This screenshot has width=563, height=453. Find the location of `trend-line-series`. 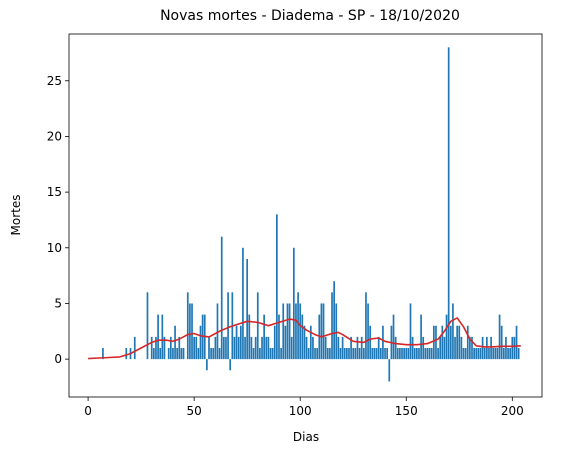

trend-line-series is located at coordinates (304, 338).